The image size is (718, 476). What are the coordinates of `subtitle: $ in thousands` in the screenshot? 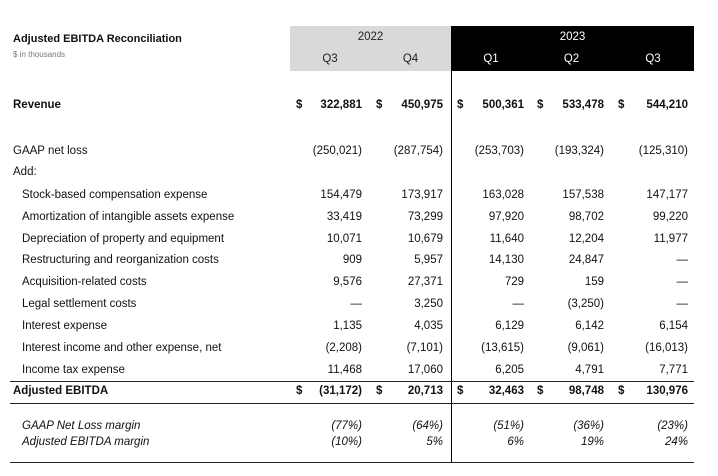 It's located at (39, 54).